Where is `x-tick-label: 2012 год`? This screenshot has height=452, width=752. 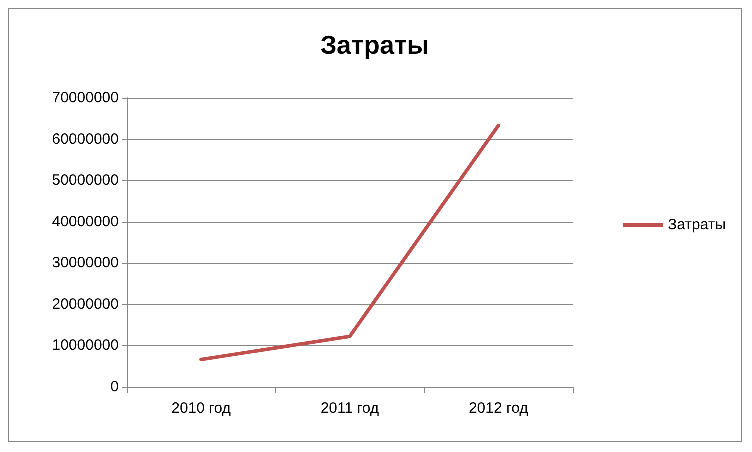 x-tick-label: 2012 год is located at coordinates (498, 408).